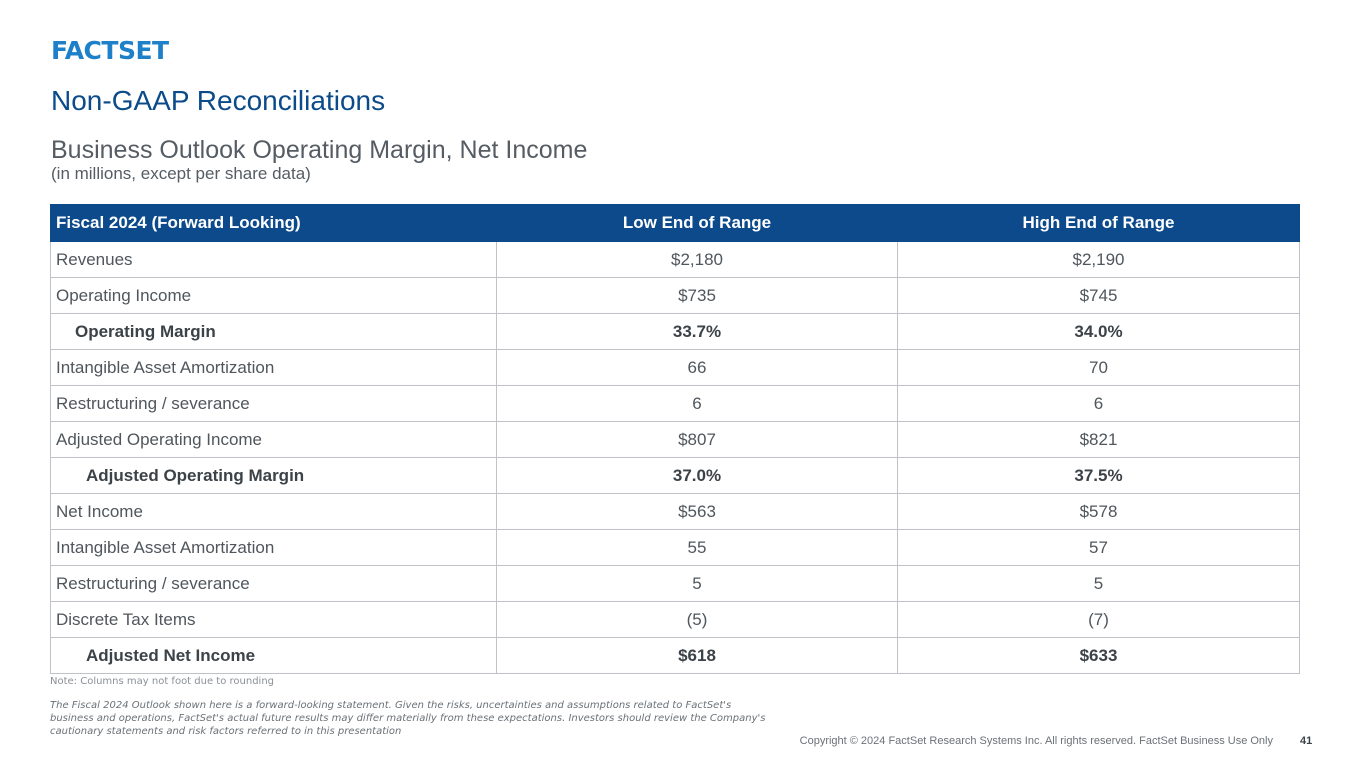  I want to click on high-value: (7), so click(1098, 619).